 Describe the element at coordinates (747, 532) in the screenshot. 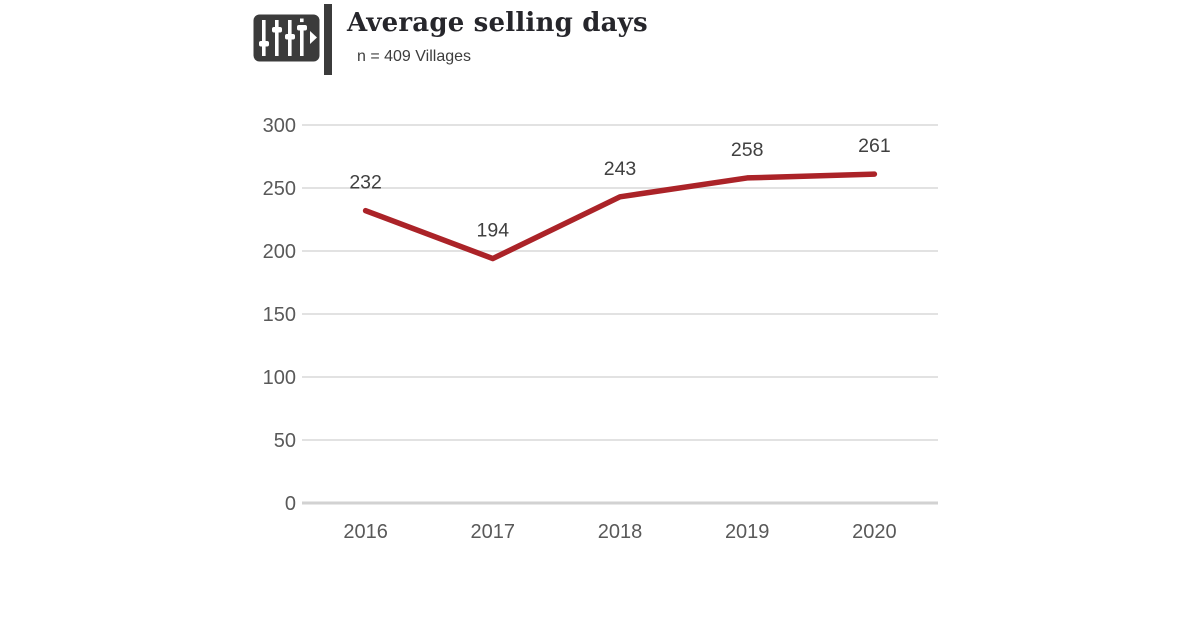

I see `x-tick-label: 2019` at that location.